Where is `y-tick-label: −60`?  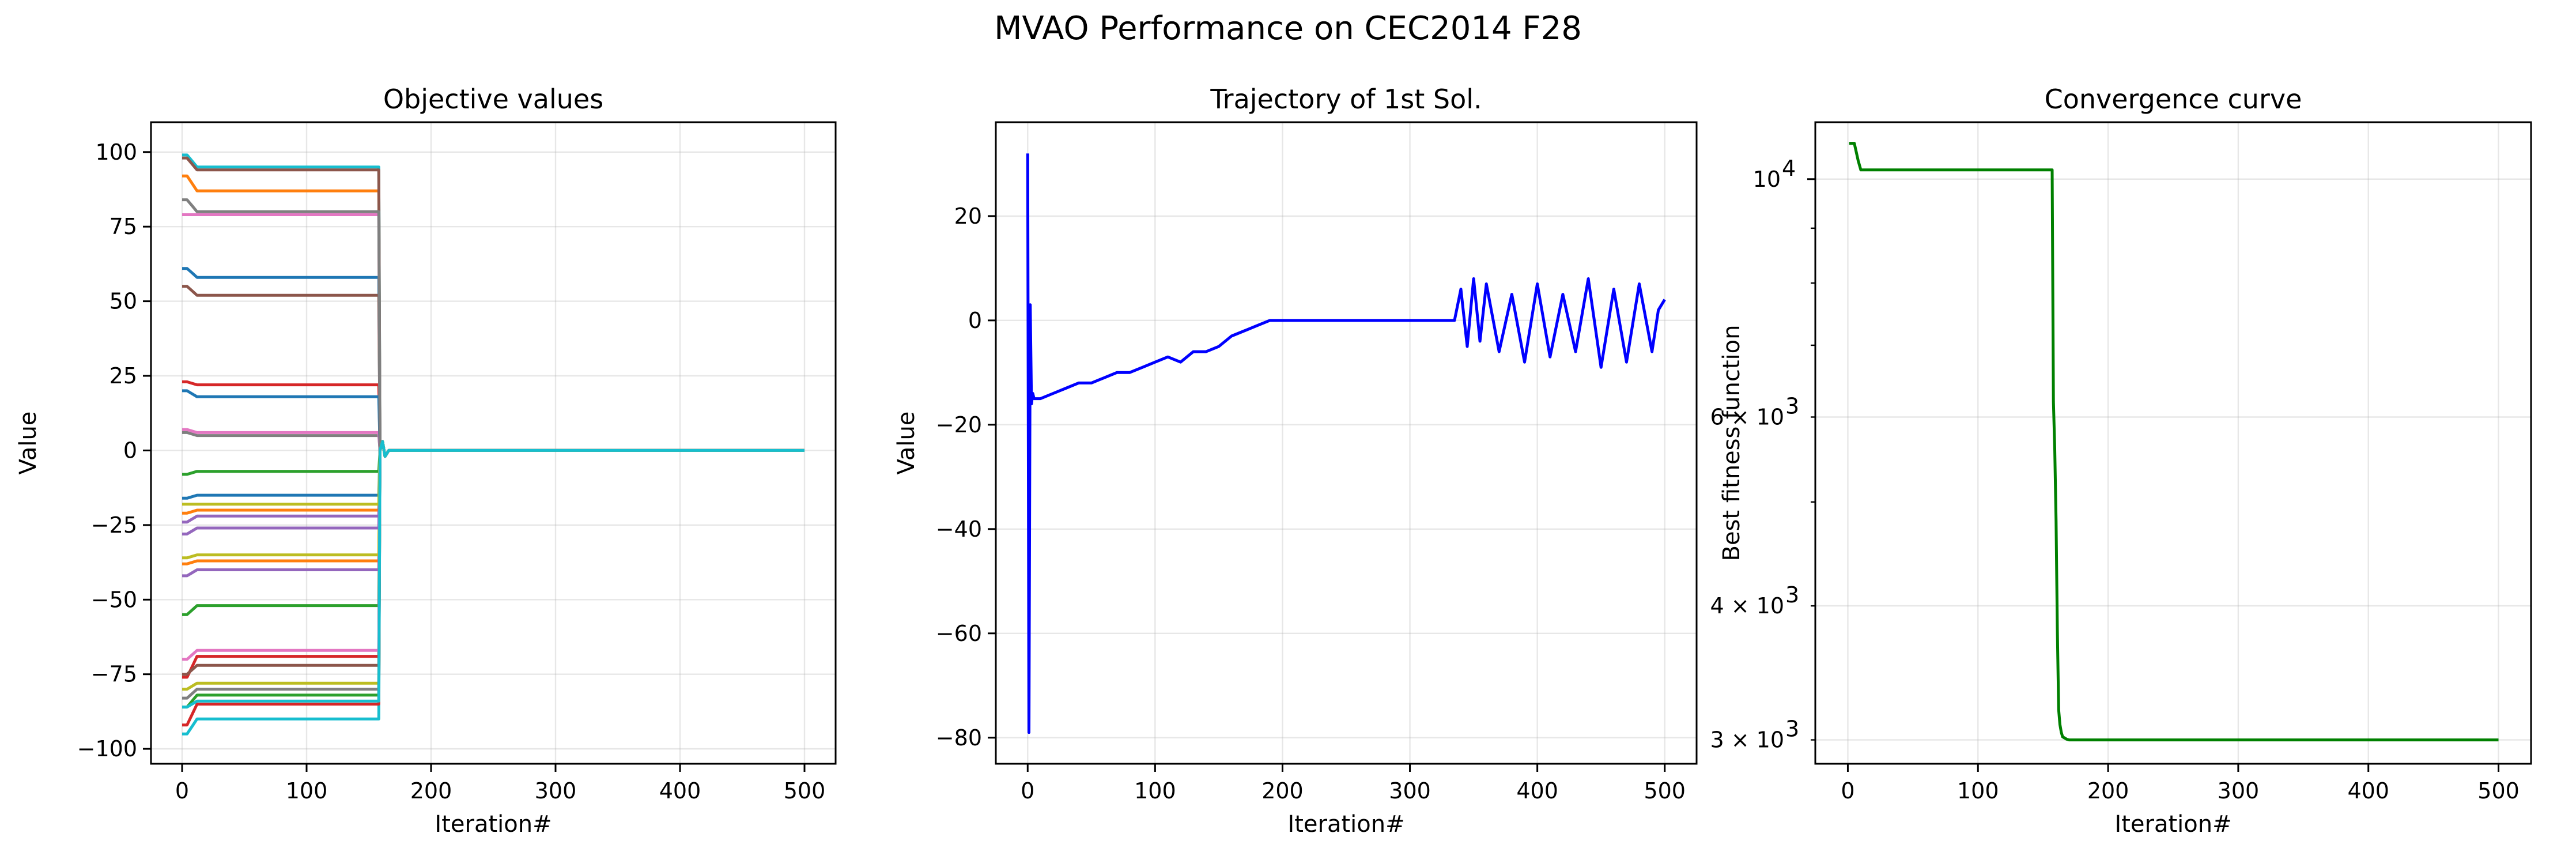
y-tick-label: −60 is located at coordinates (959, 633).